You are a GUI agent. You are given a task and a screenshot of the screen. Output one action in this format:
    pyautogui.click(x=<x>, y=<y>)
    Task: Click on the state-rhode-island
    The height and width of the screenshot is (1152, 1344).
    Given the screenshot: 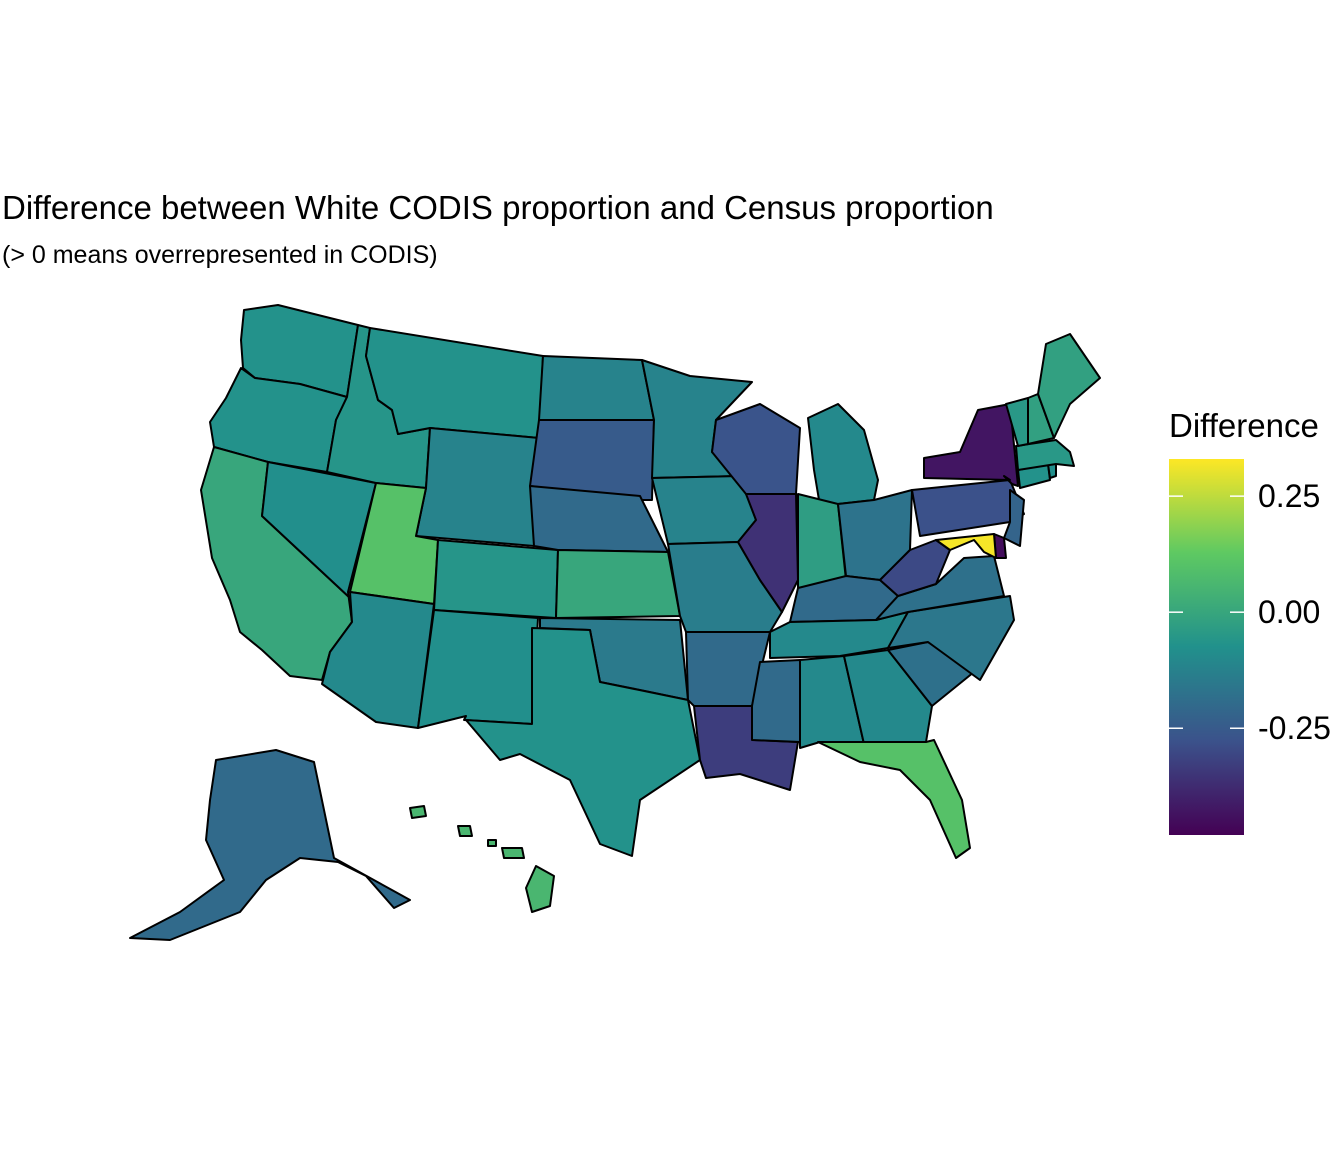 What is the action you would take?
    pyautogui.click(x=1052, y=471)
    